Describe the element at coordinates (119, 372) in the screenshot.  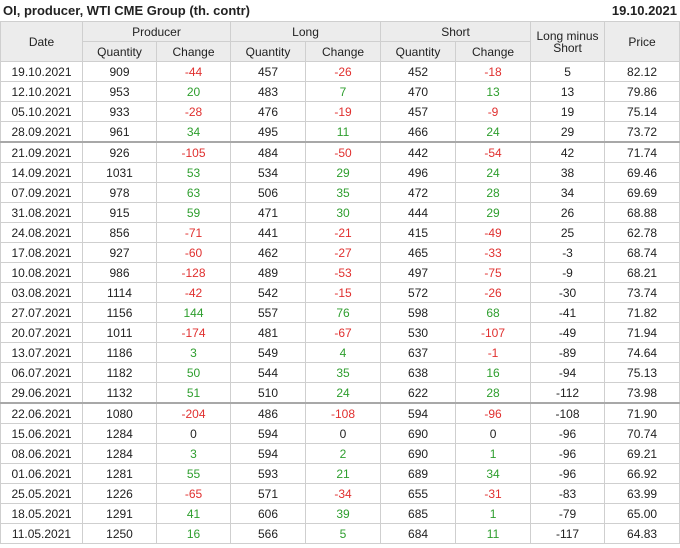
I see `value-cell: 1182` at that location.